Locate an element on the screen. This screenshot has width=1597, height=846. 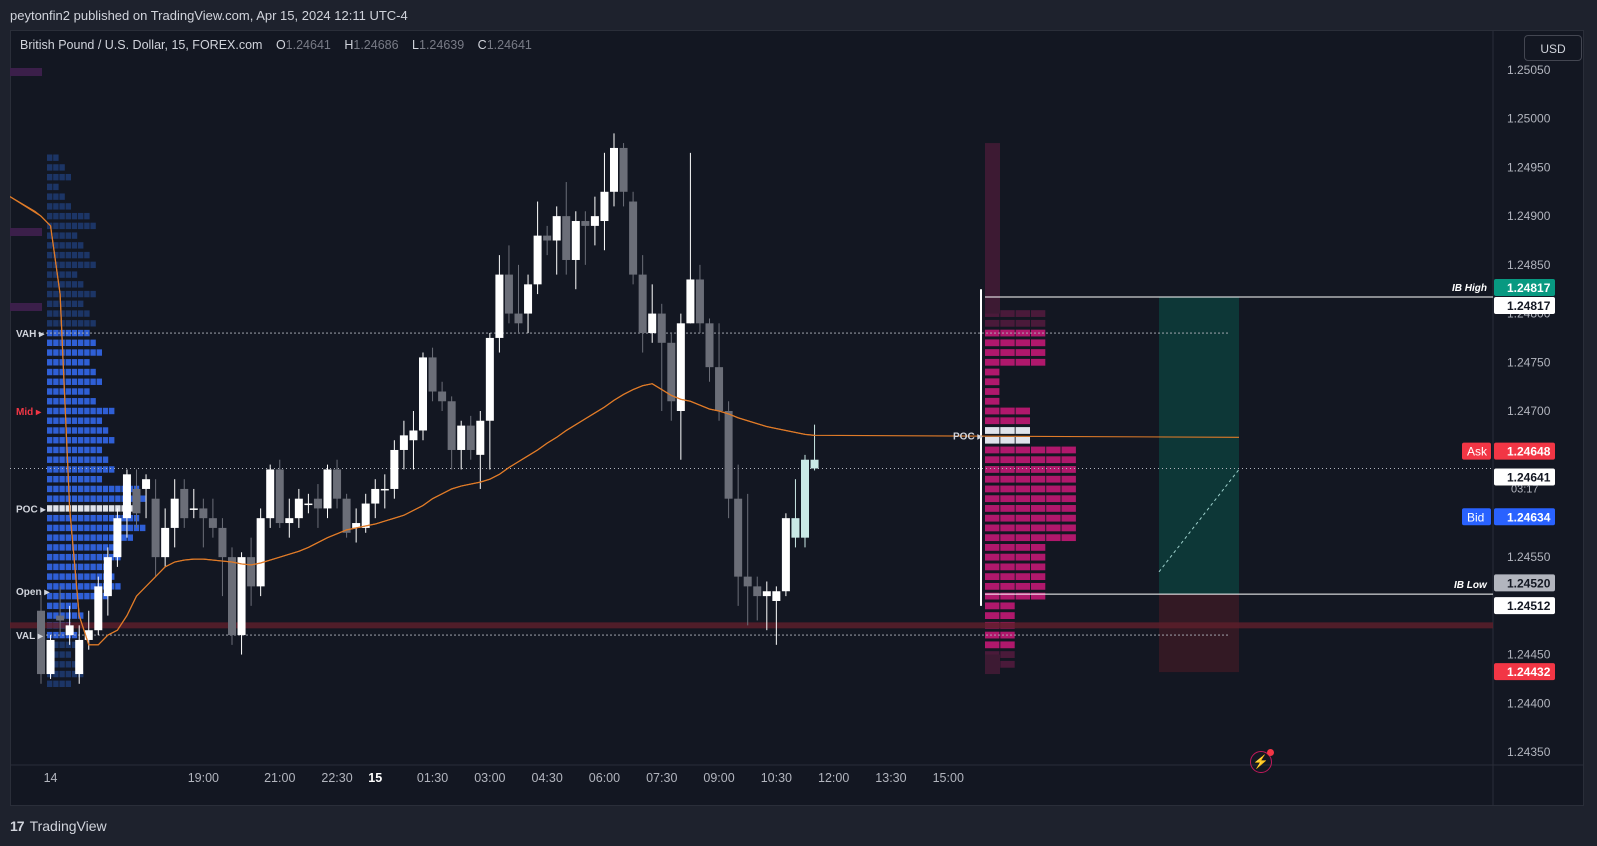
session-box is located at coordinates (26, 232).